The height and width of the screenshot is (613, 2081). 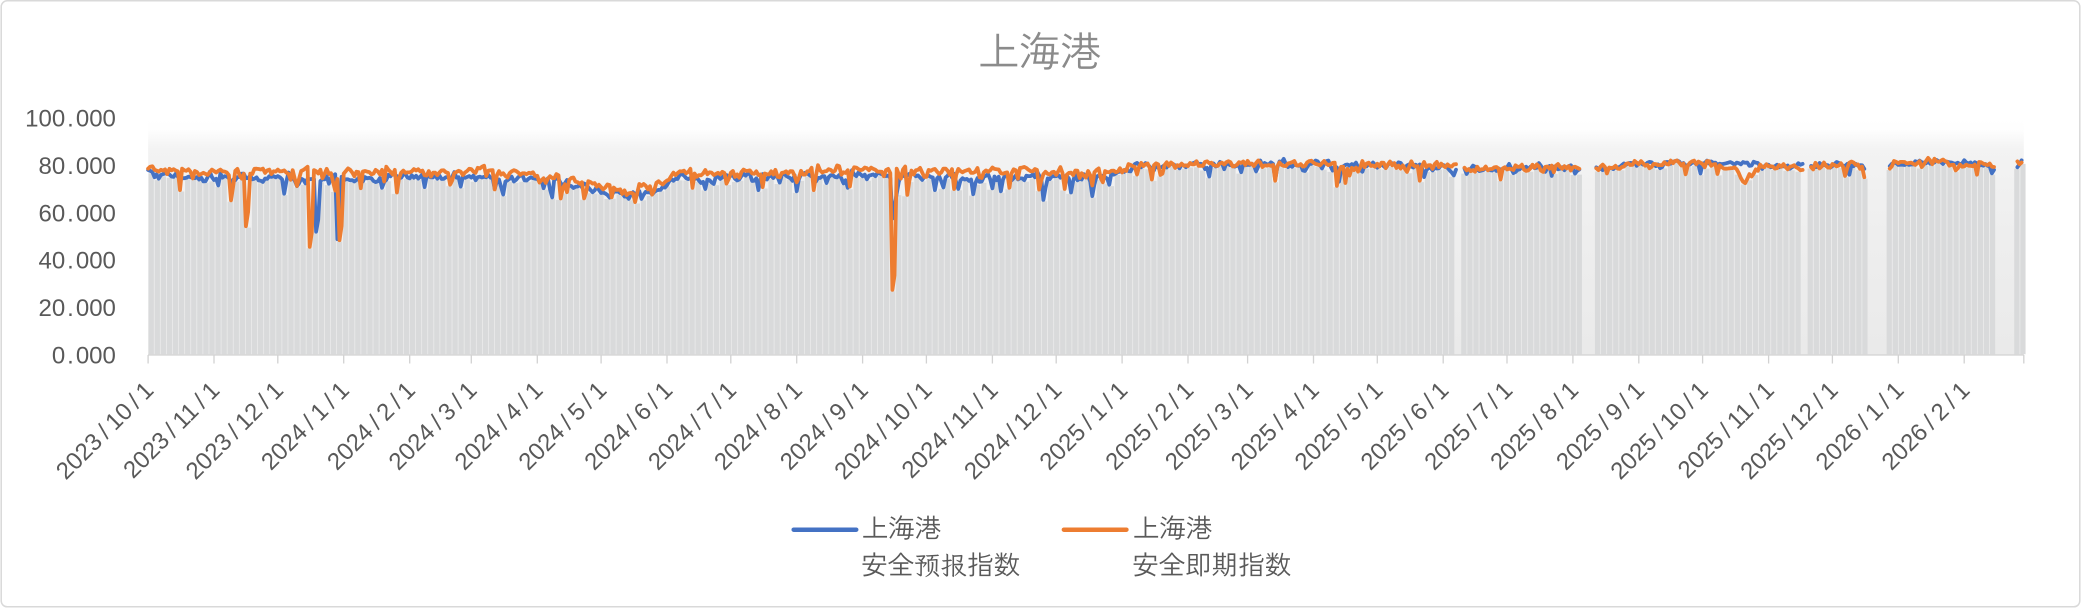 What do you see at coordinates (76, 213) in the screenshot?
I see `svg-text: 60 . 000` at bounding box center [76, 213].